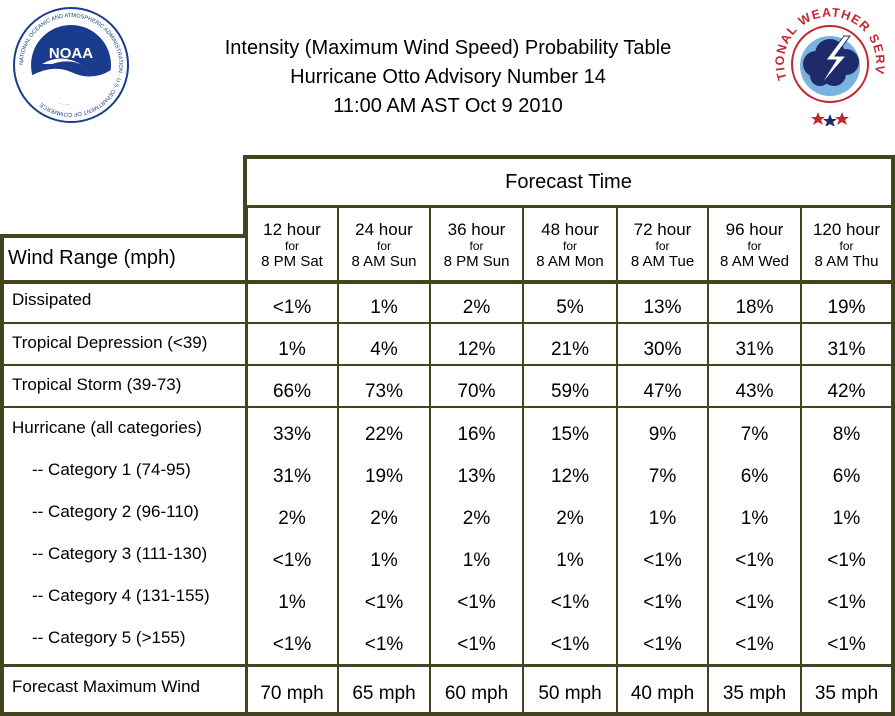  I want to click on probability-cell: 7%, so click(662, 476).